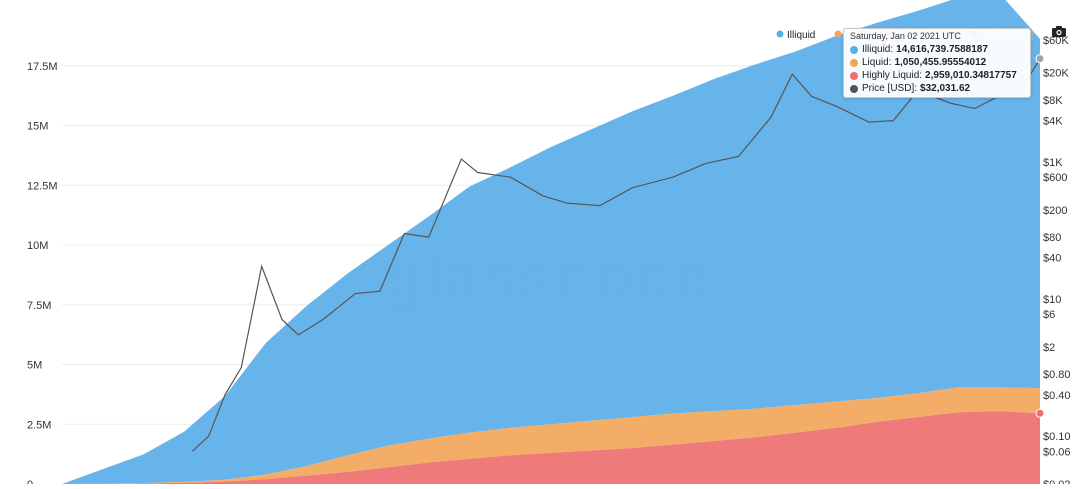  What do you see at coordinates (945, 88) in the screenshot?
I see `tooltip-value: $32,031.62` at bounding box center [945, 88].